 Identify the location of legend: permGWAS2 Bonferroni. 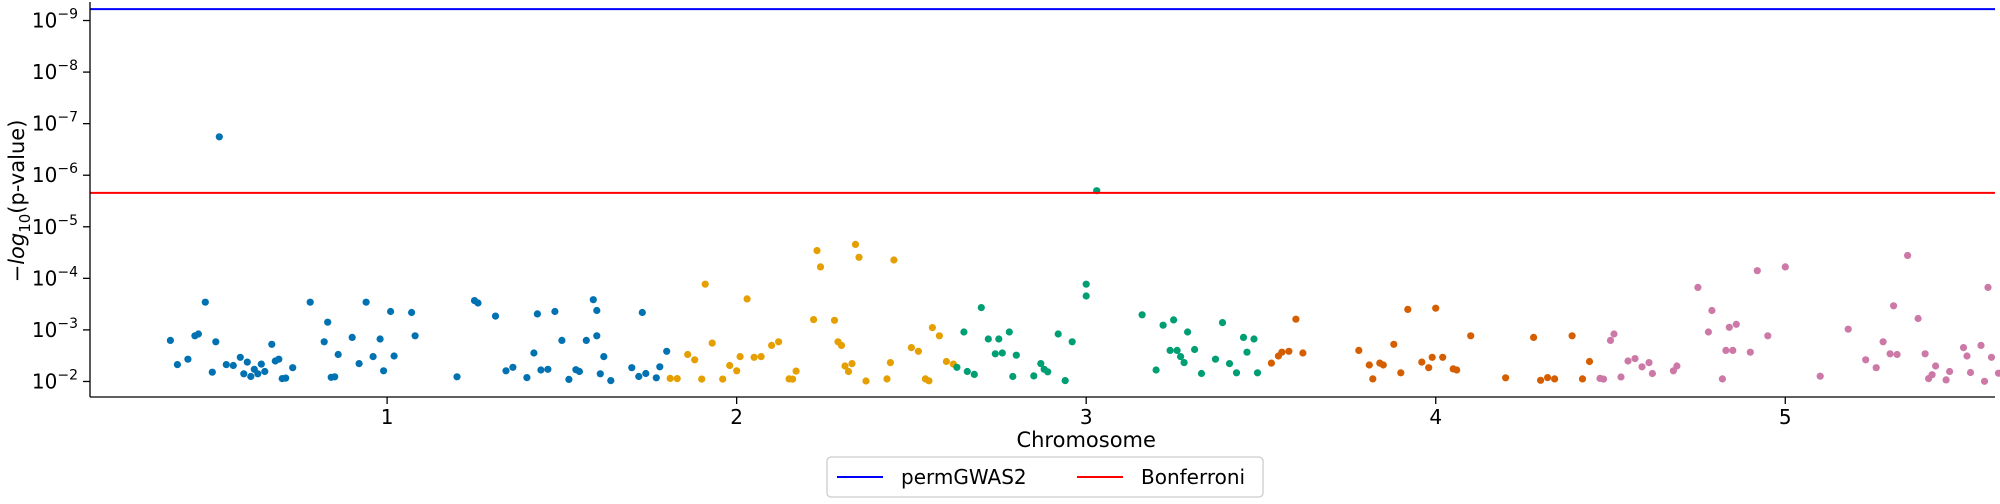
(1045, 477).